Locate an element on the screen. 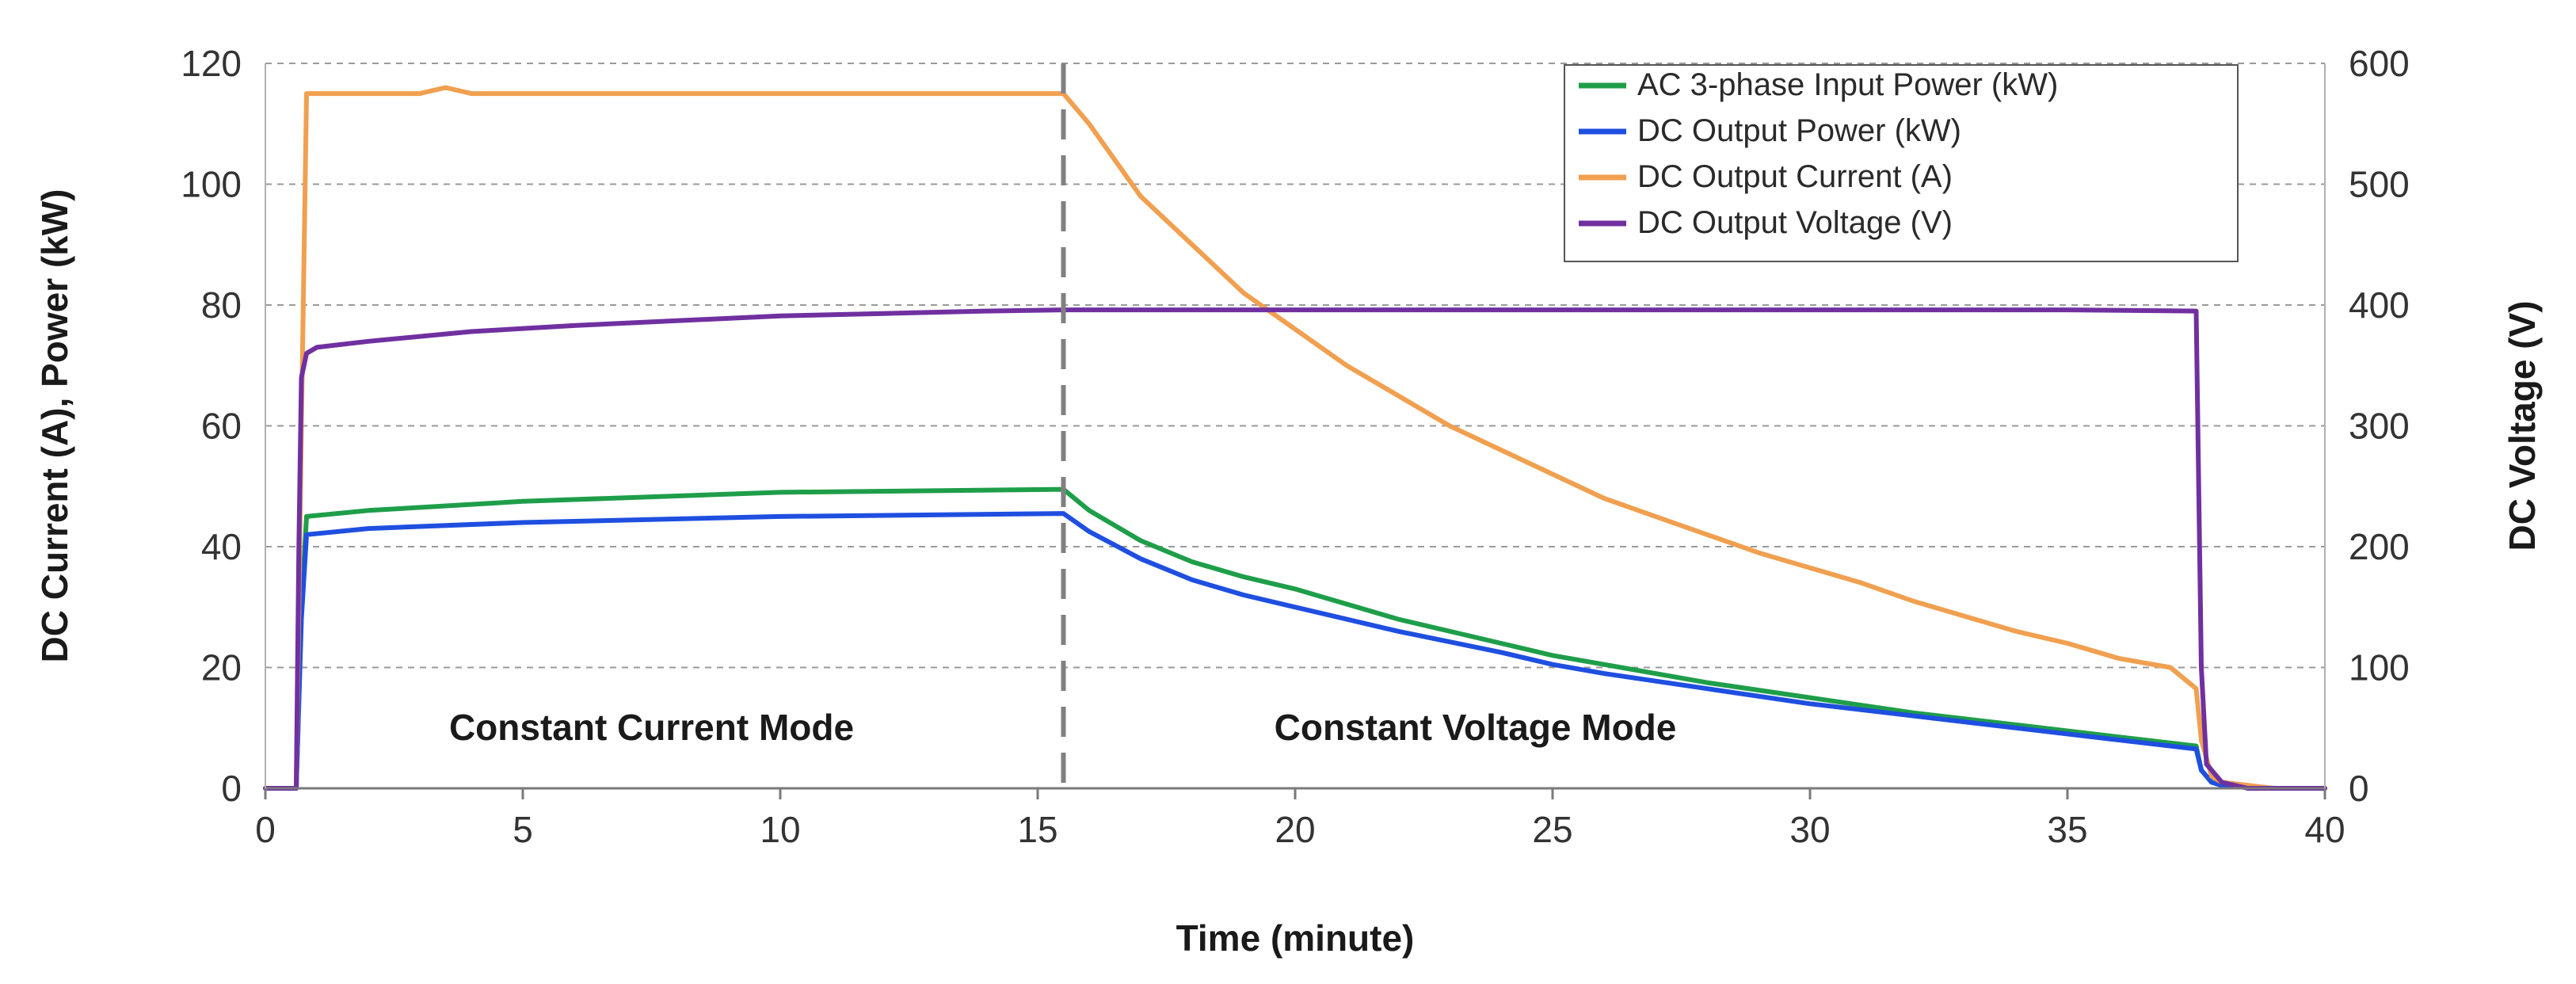  y-left-tick-label: 100 is located at coordinates (212, 184).